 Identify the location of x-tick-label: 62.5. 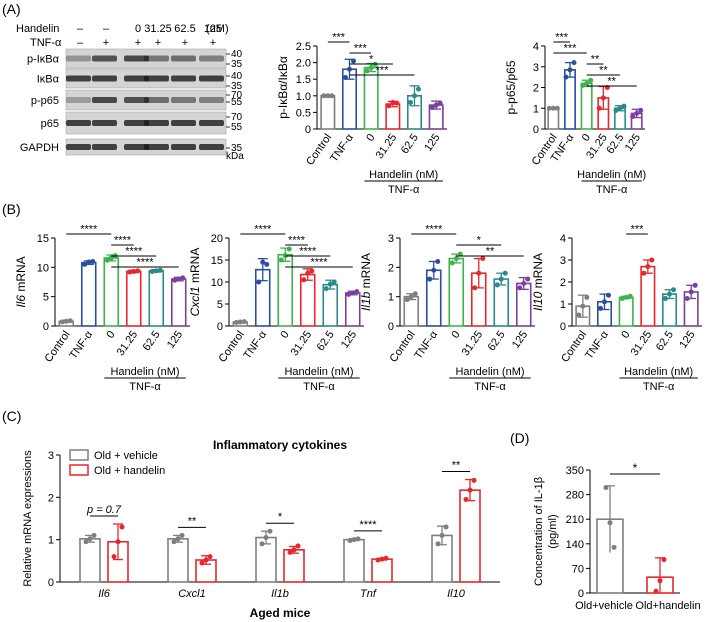
(497, 341).